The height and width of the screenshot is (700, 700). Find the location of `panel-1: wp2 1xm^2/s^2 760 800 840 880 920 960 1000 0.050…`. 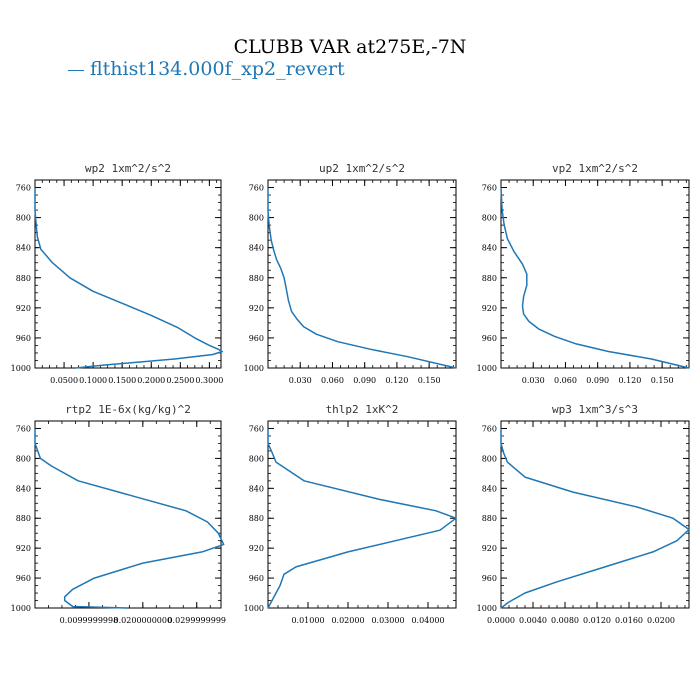

panel-1: wp2 1xm^2/s^2 760 800 840 880 920 960 1000 0.050… is located at coordinates (117, 273).